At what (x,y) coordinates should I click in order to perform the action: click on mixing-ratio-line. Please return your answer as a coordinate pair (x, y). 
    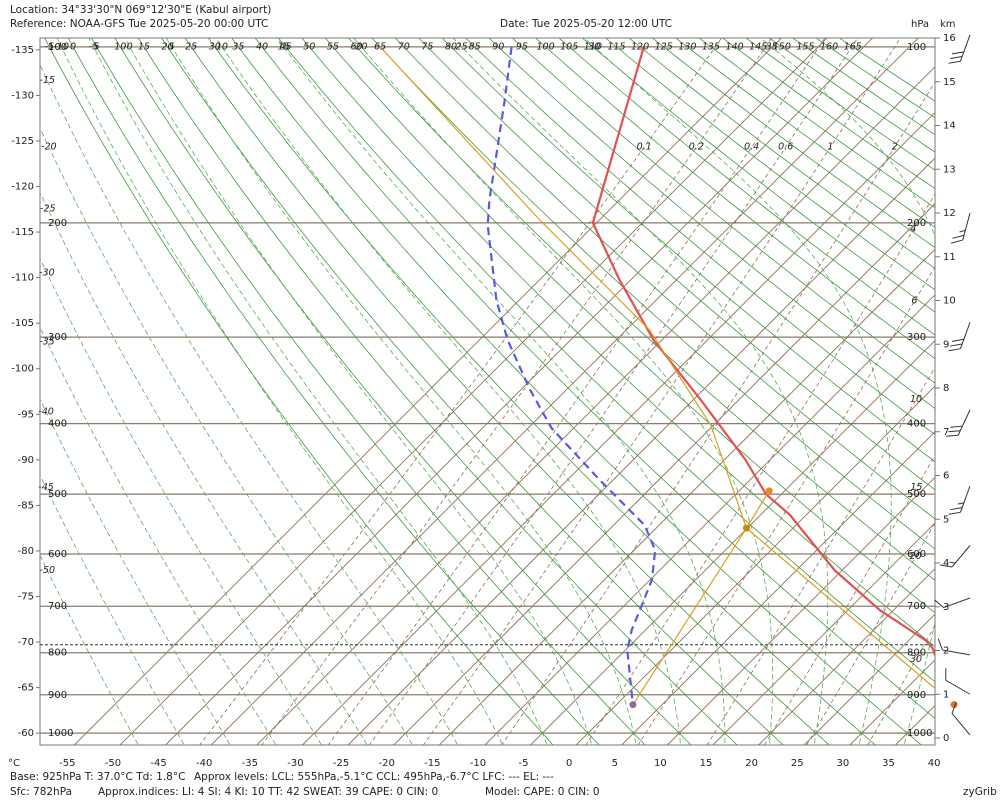
    Looking at the image, I should click on (849, 599).